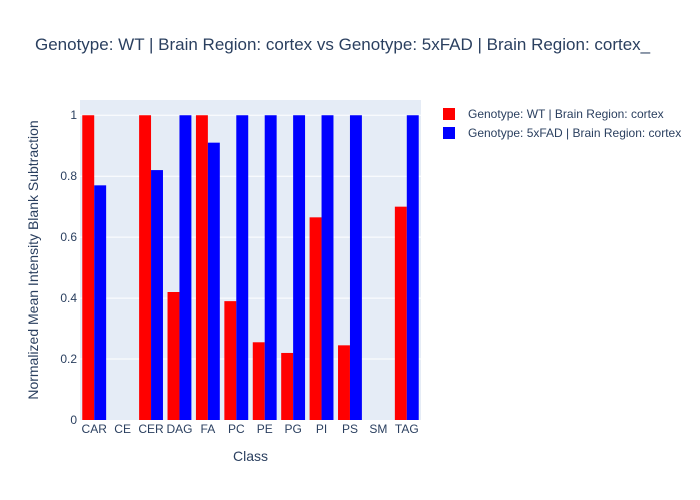 This screenshot has height=500, width=700. What do you see at coordinates (68, 359) in the screenshot?
I see `y-tick-label: 0.2` at bounding box center [68, 359].